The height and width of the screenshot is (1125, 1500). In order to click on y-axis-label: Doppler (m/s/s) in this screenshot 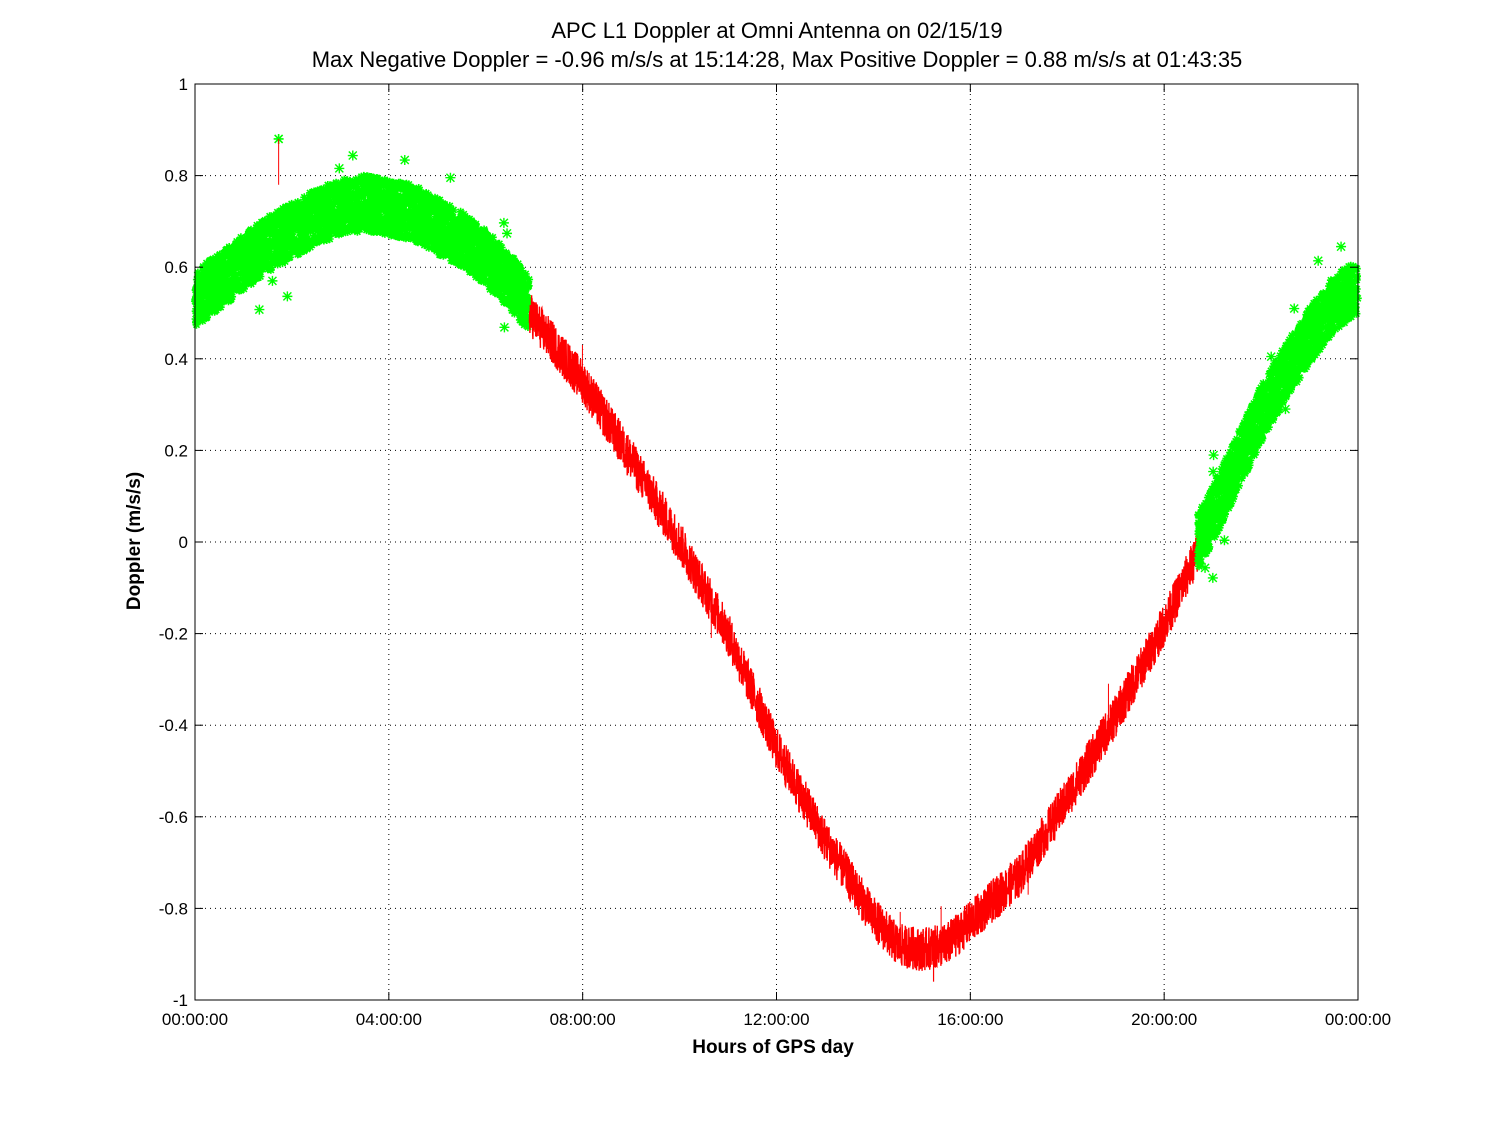, I will do `click(134, 541)`.